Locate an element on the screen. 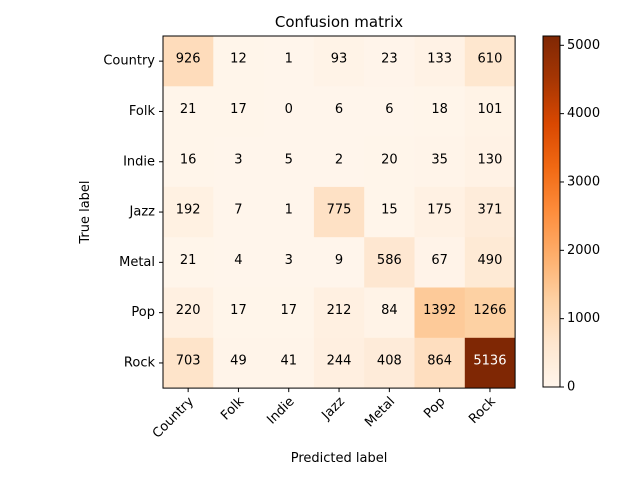 Image resolution: width=640 pixels, height=480 pixels. cell-value-label: 1 is located at coordinates (289, 59).